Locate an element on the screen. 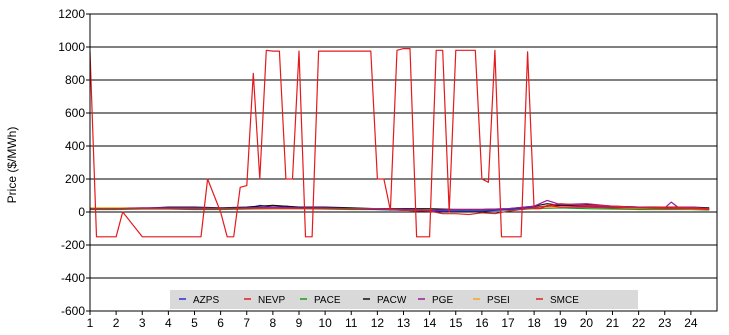 The image size is (729, 335). x-tick-label: 14 is located at coordinates (430, 323).